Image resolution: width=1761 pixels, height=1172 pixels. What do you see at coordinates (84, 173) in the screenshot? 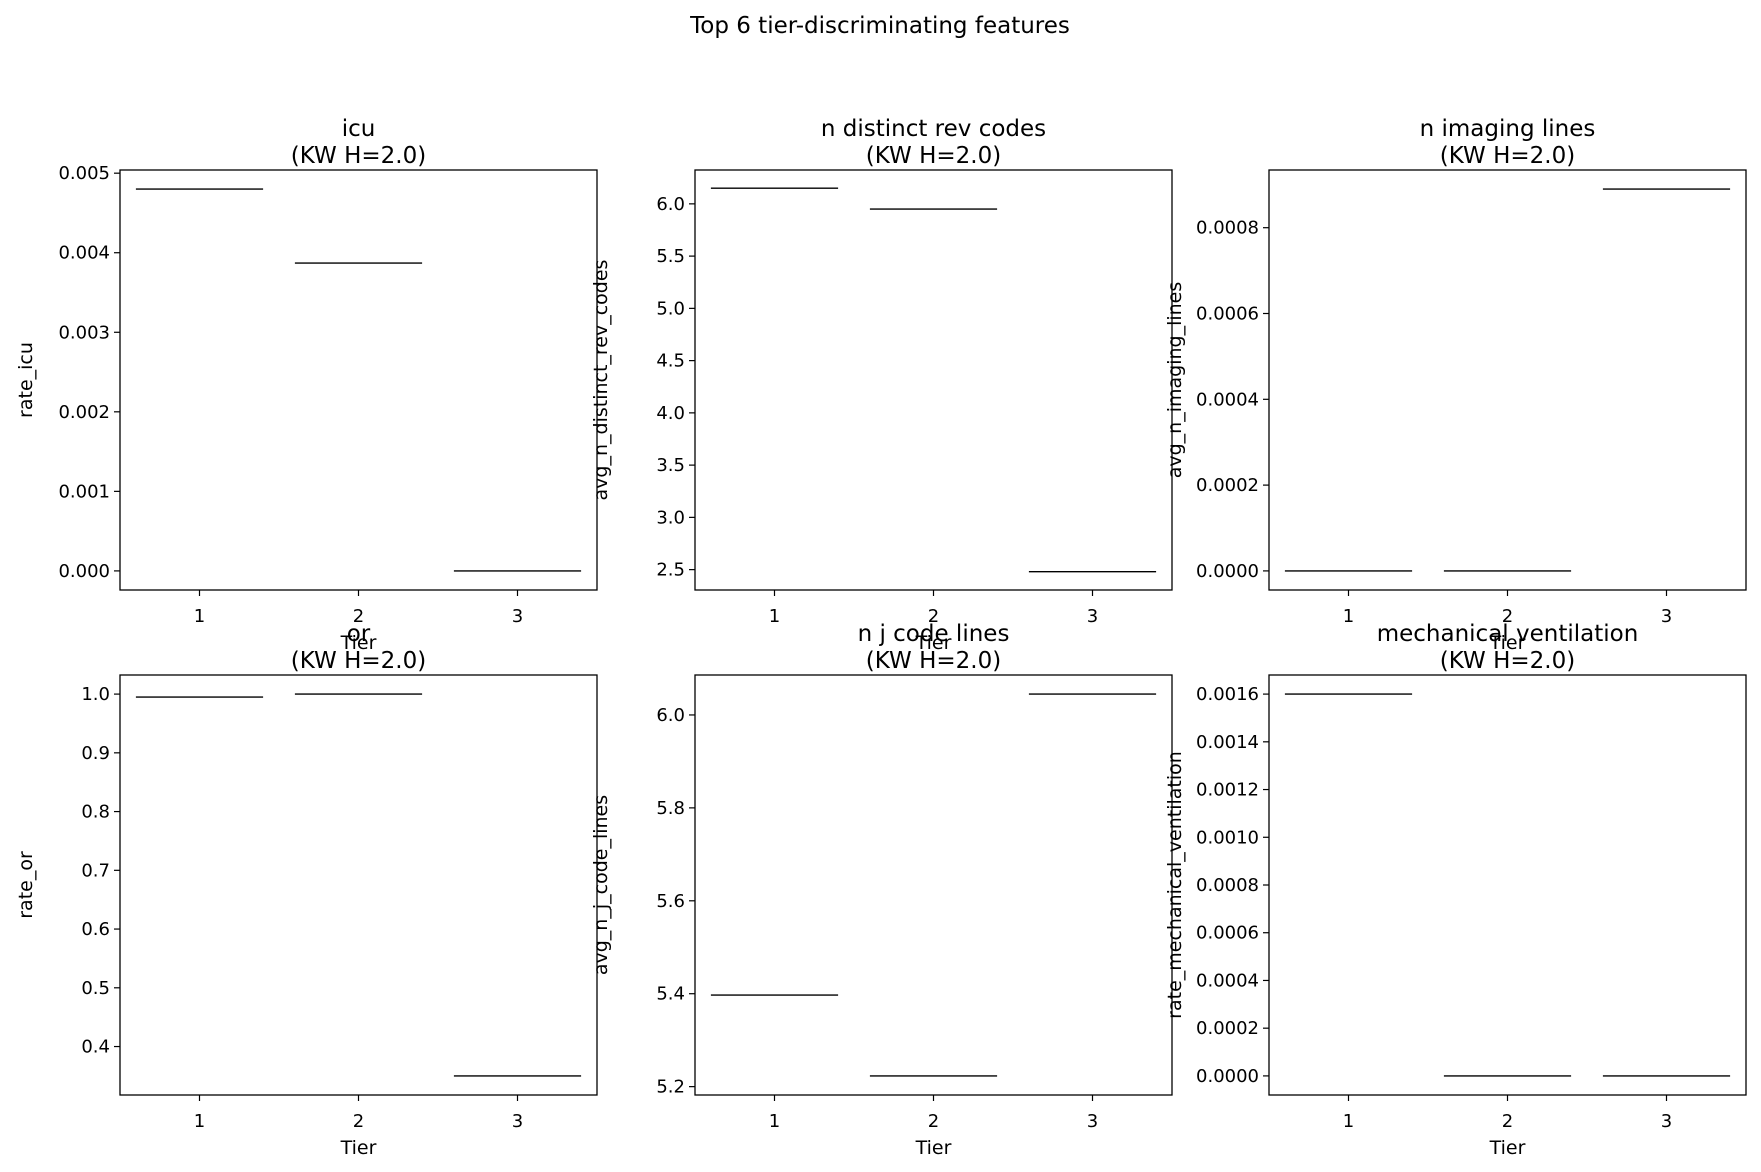
I see `y-tick-label: 0.005` at bounding box center [84, 173].